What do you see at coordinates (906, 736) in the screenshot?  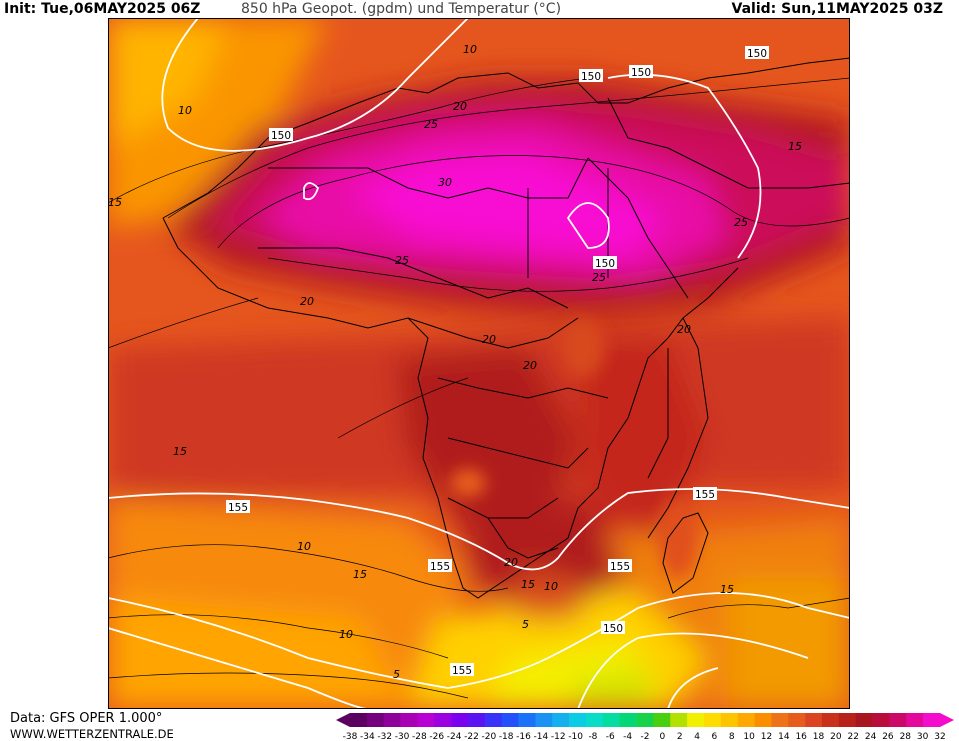 I see `legend-tick-label: 28` at bounding box center [906, 736].